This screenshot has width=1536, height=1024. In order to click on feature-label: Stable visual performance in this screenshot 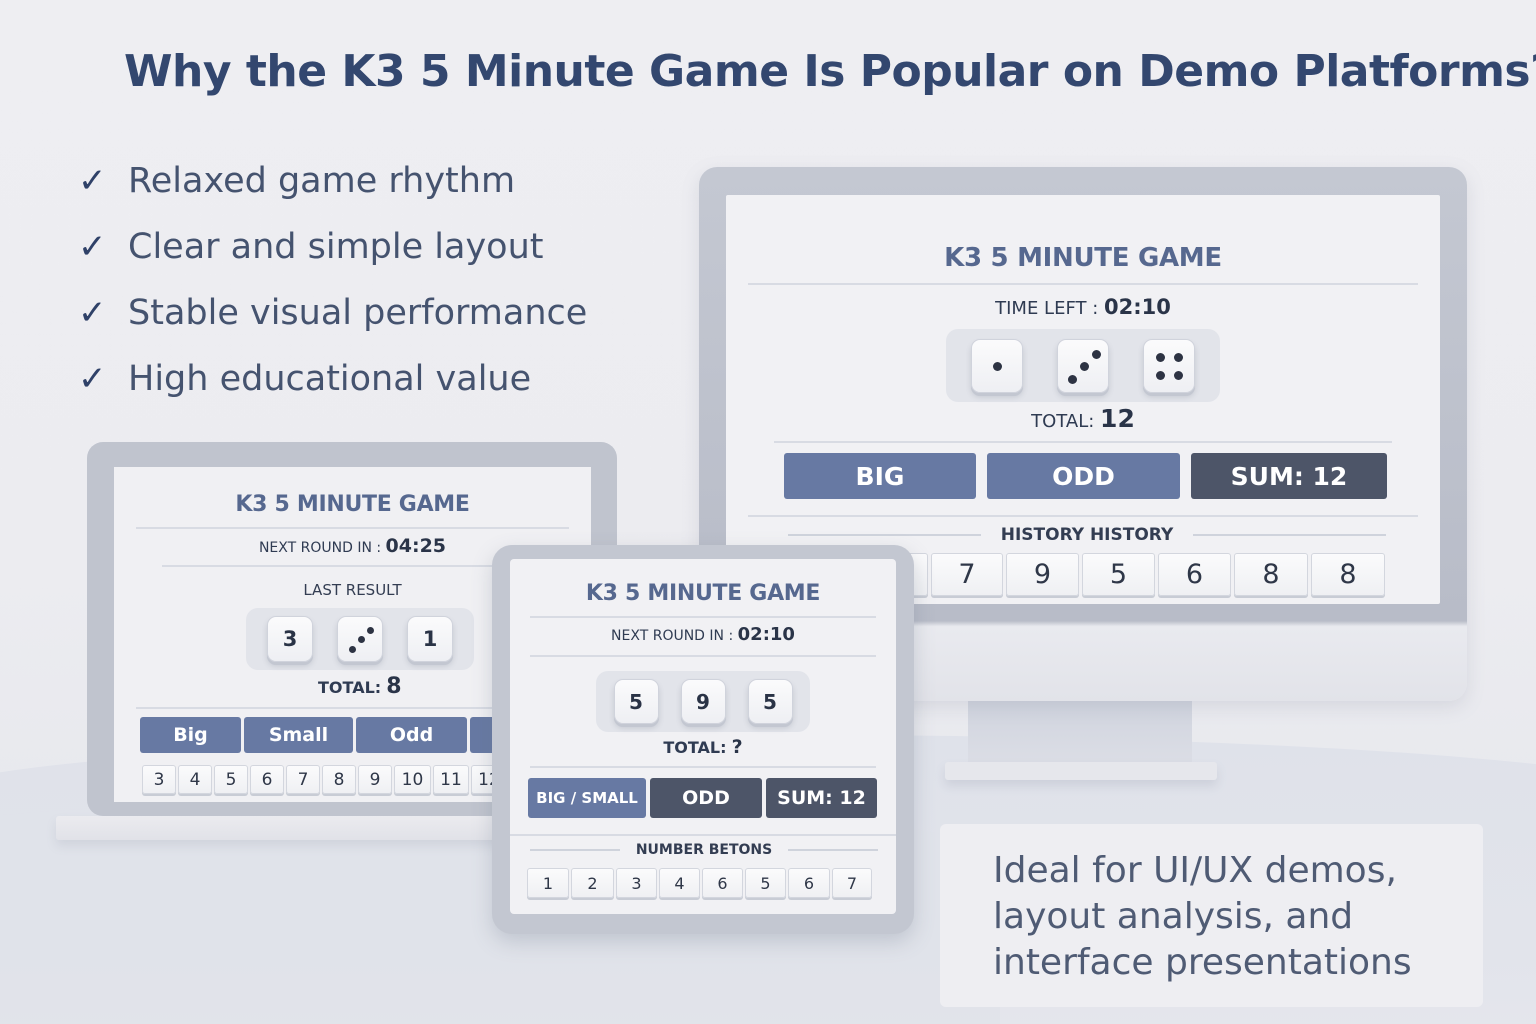, I will do `click(358, 313)`.